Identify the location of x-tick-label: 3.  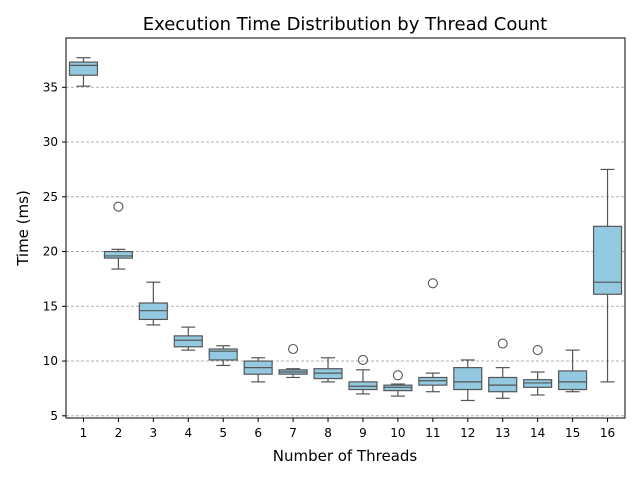
(154, 433).